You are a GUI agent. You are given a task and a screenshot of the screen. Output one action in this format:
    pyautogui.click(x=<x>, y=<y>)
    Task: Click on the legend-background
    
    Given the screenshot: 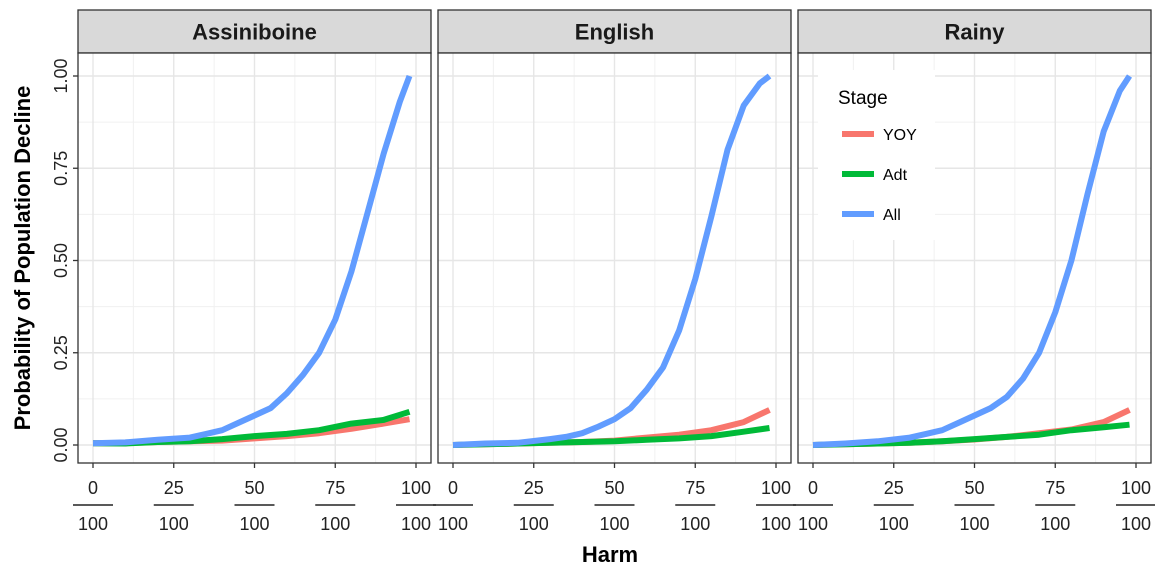 What is the action you would take?
    pyautogui.click(x=876, y=155)
    